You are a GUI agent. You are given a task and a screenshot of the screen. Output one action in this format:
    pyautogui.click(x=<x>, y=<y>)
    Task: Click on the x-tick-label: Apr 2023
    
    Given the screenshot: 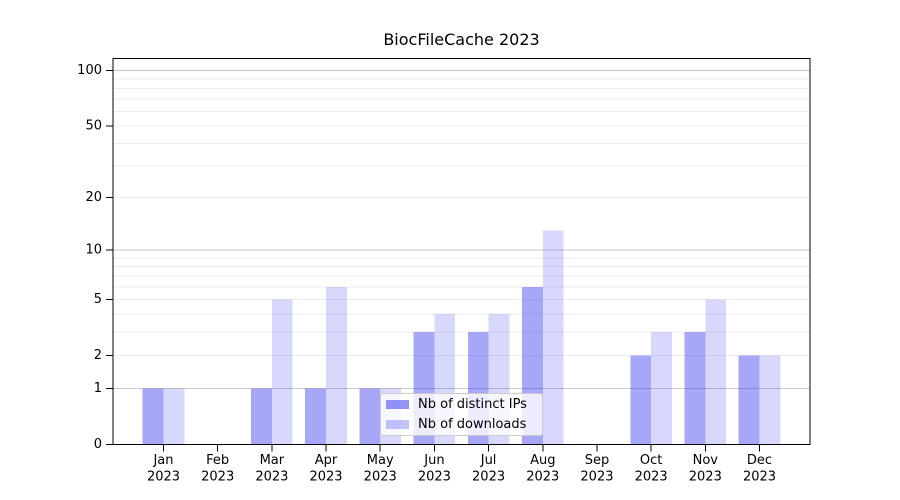 What is the action you would take?
    pyautogui.click(x=325, y=469)
    